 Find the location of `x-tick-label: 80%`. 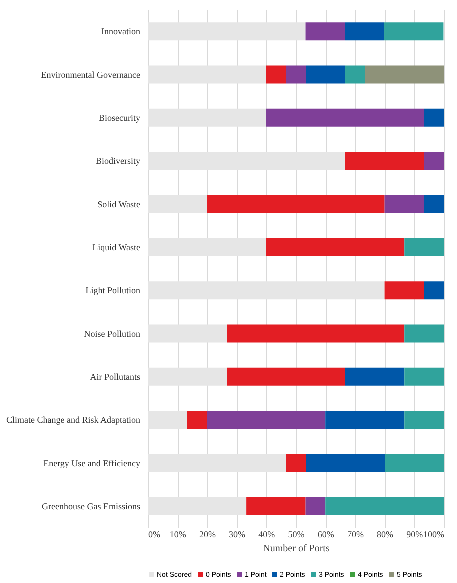

x-tick-label: 80% is located at coordinates (385, 535).